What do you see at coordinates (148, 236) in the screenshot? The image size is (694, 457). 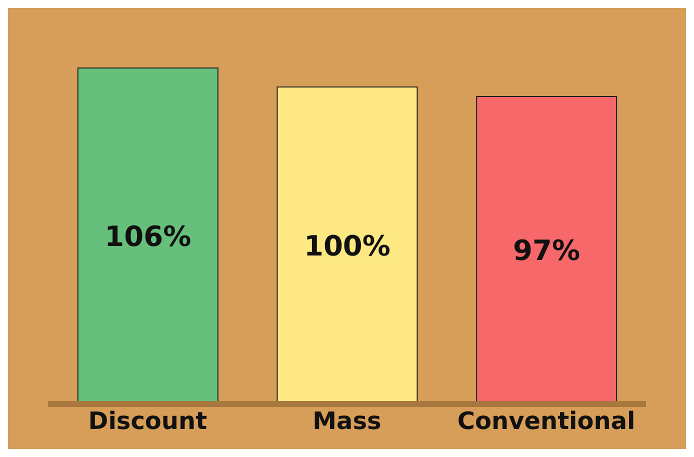 I see `data-label: 106%` at bounding box center [148, 236].